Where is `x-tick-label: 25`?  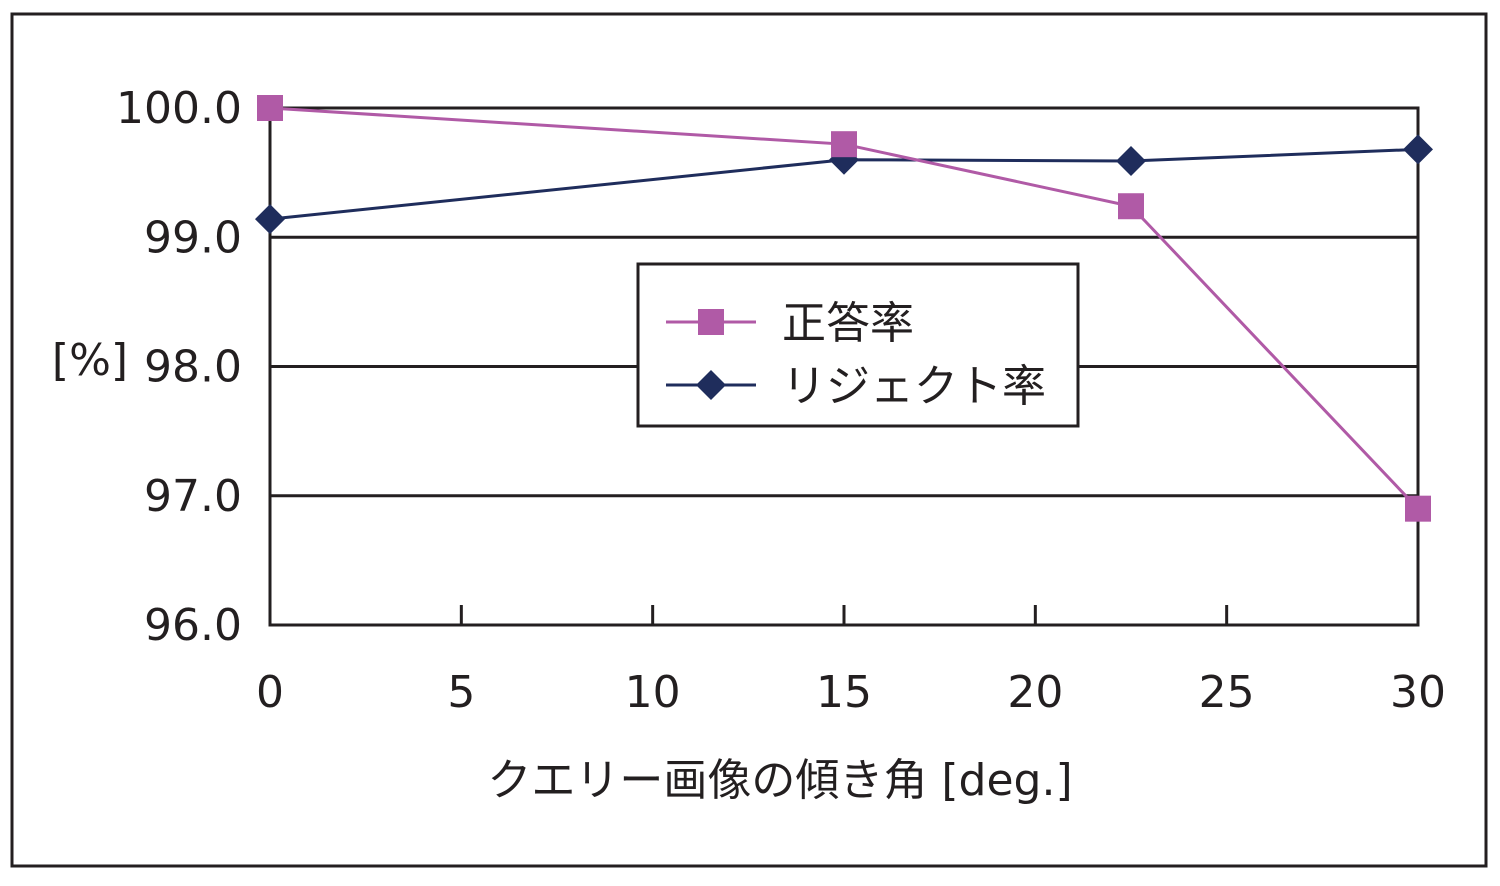 x-tick-label: 25 is located at coordinates (1227, 692).